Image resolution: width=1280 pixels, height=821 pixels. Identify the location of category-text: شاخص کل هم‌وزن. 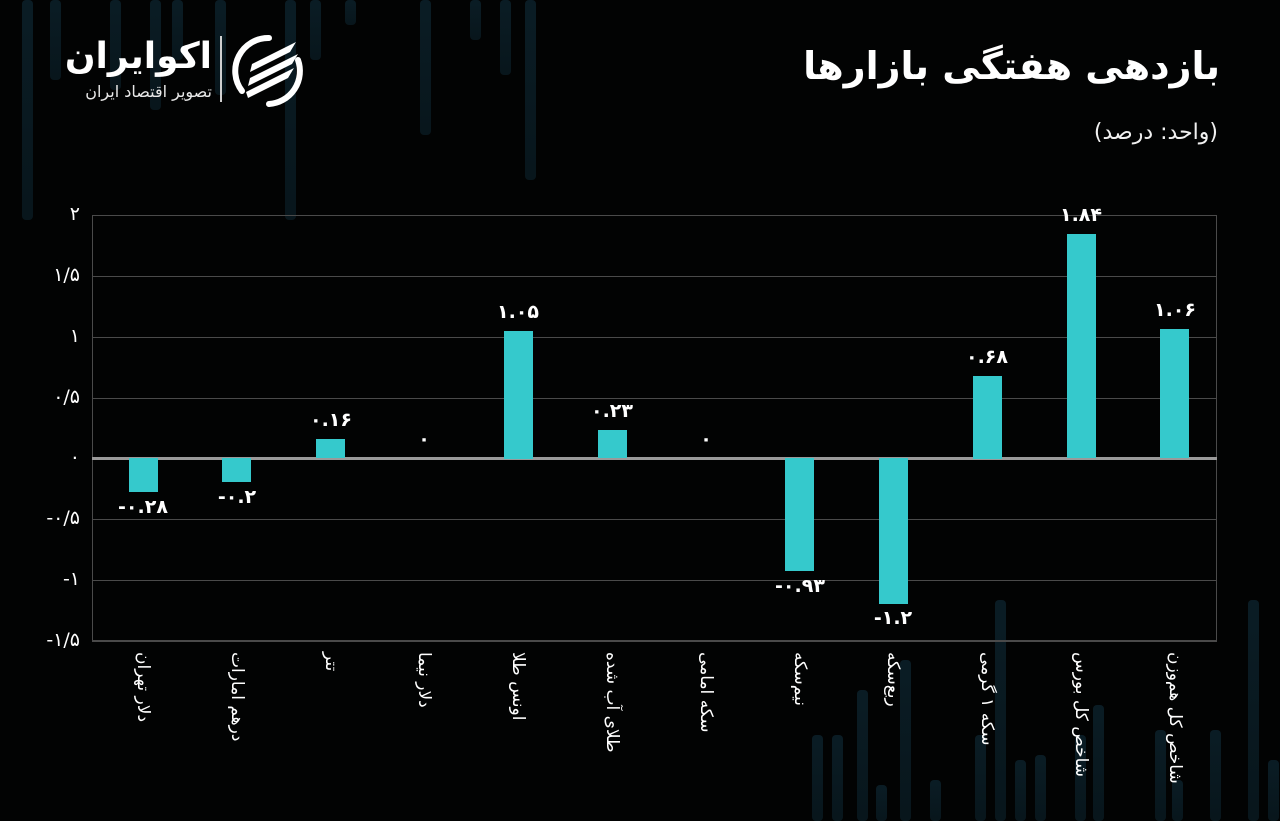
(1175, 718).